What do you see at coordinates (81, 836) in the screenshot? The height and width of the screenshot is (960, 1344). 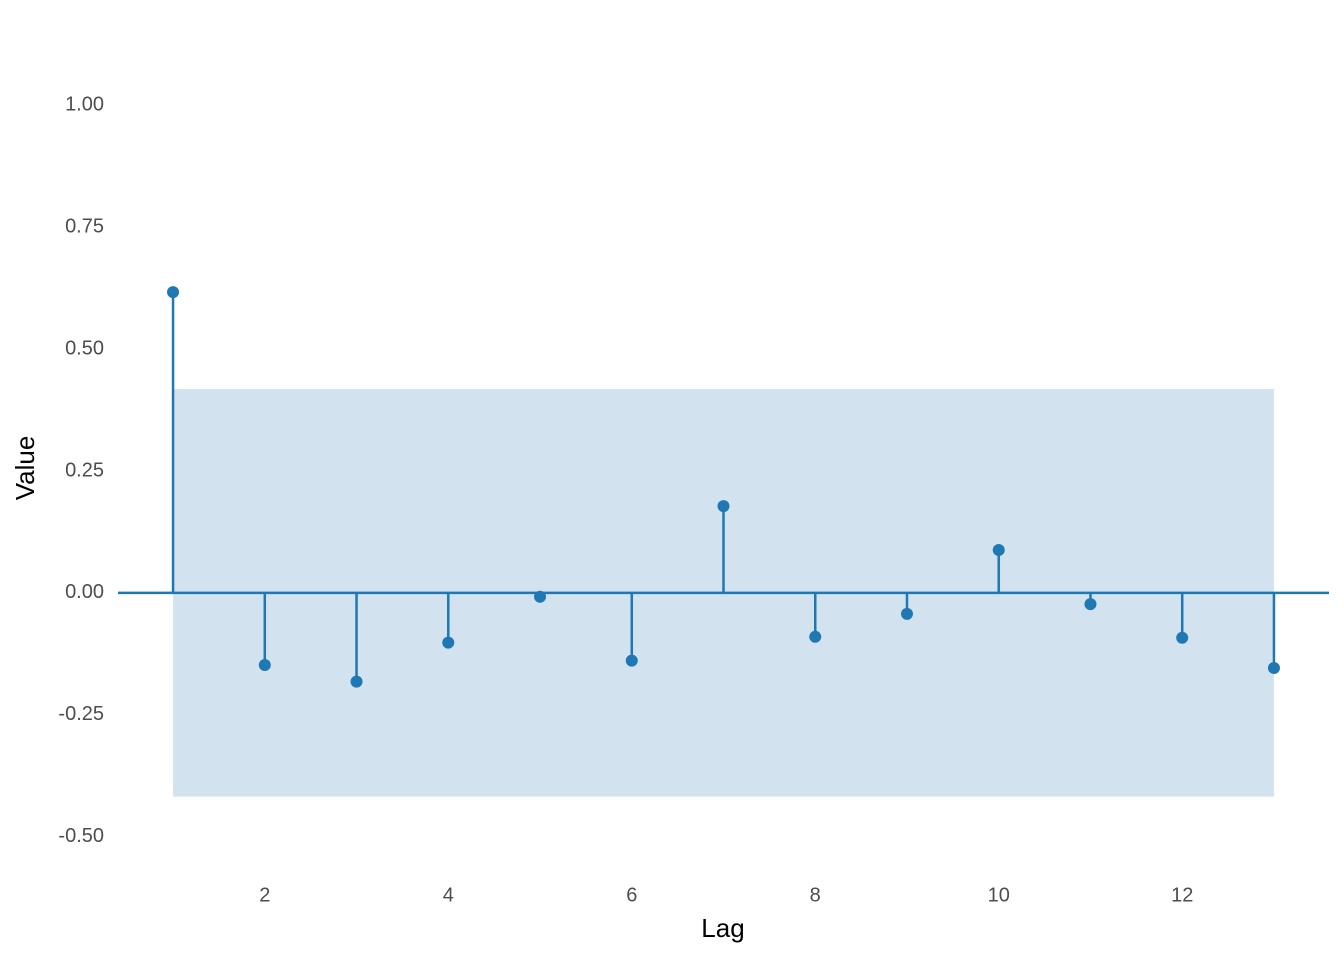 I see `y-tick-label: -0.50` at bounding box center [81, 836].